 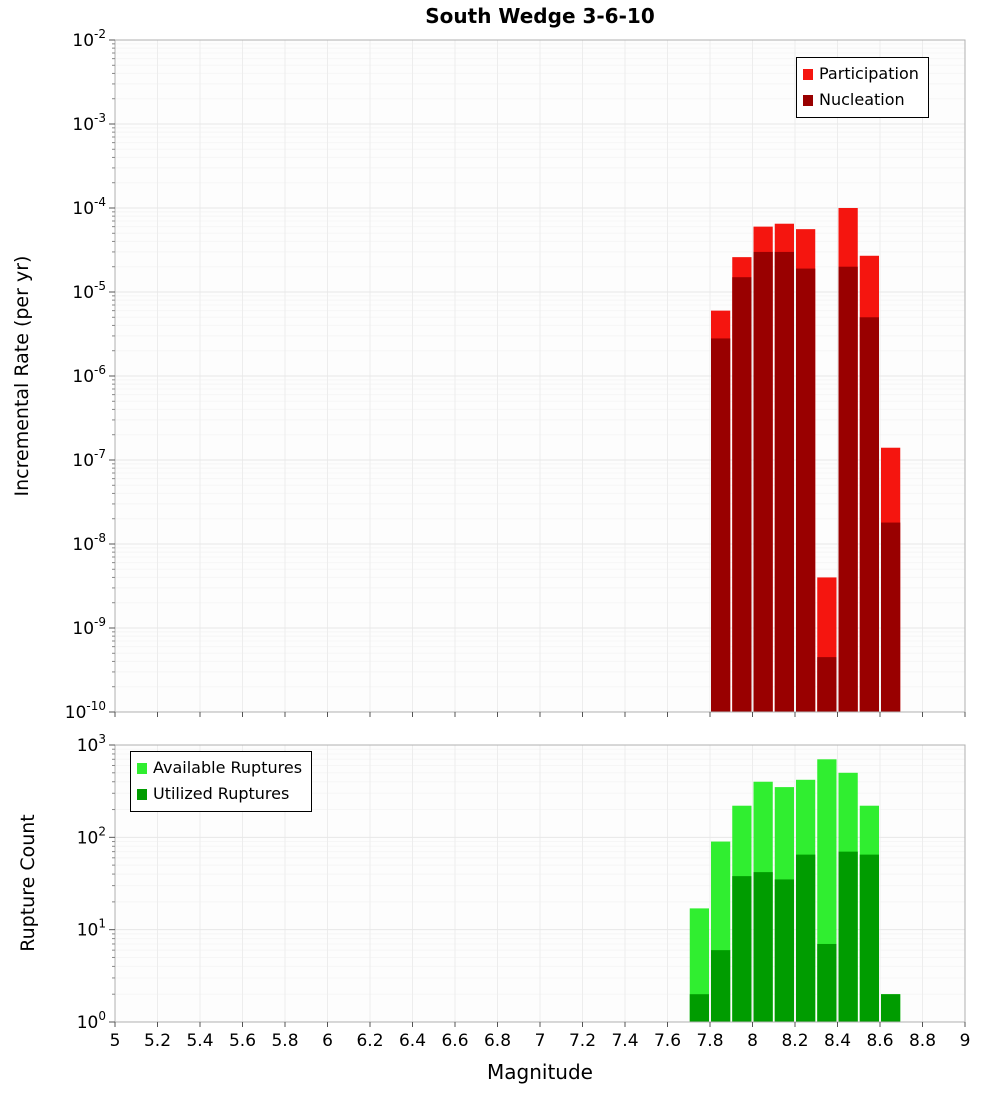 I want to click on bar-utilized-ruptures-m7.85, so click(x=721, y=986).